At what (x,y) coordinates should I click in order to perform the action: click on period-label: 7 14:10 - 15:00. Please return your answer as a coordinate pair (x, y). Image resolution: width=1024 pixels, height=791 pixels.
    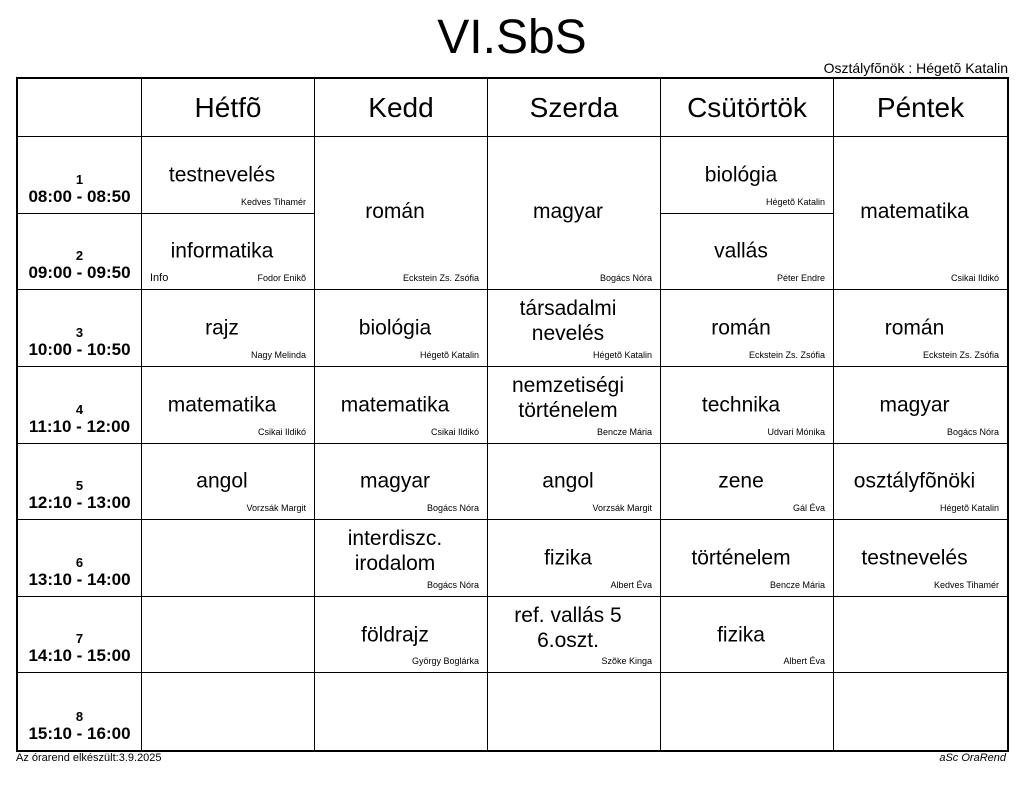
    Looking at the image, I should click on (80, 635).